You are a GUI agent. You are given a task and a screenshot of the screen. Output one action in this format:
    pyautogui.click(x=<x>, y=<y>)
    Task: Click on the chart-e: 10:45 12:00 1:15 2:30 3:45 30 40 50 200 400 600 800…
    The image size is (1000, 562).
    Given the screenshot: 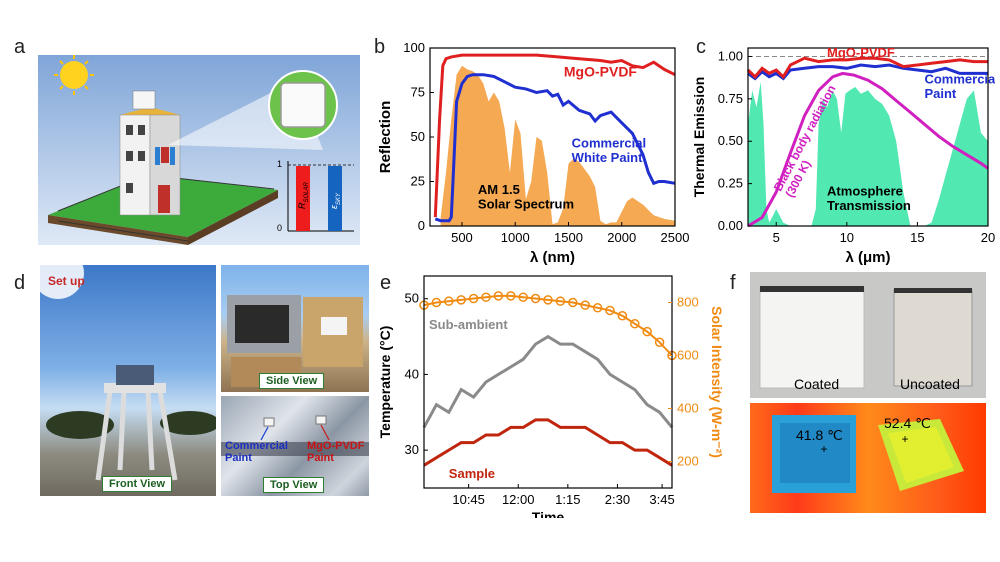 What is the action you would take?
    pyautogui.click(x=549, y=396)
    